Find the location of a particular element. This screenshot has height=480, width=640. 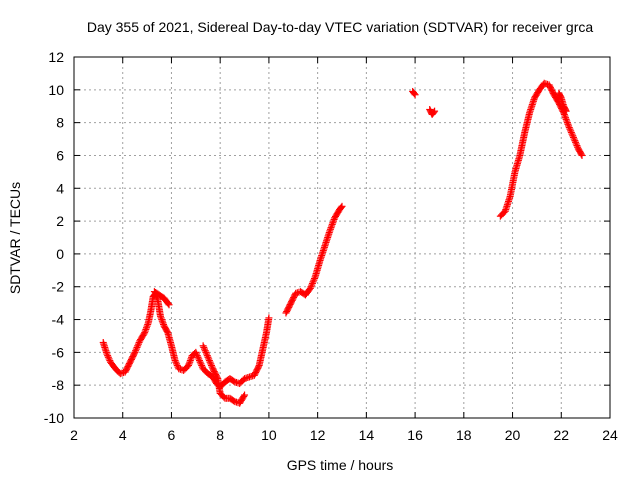

y-tick-label: 0 is located at coordinates (60, 254).